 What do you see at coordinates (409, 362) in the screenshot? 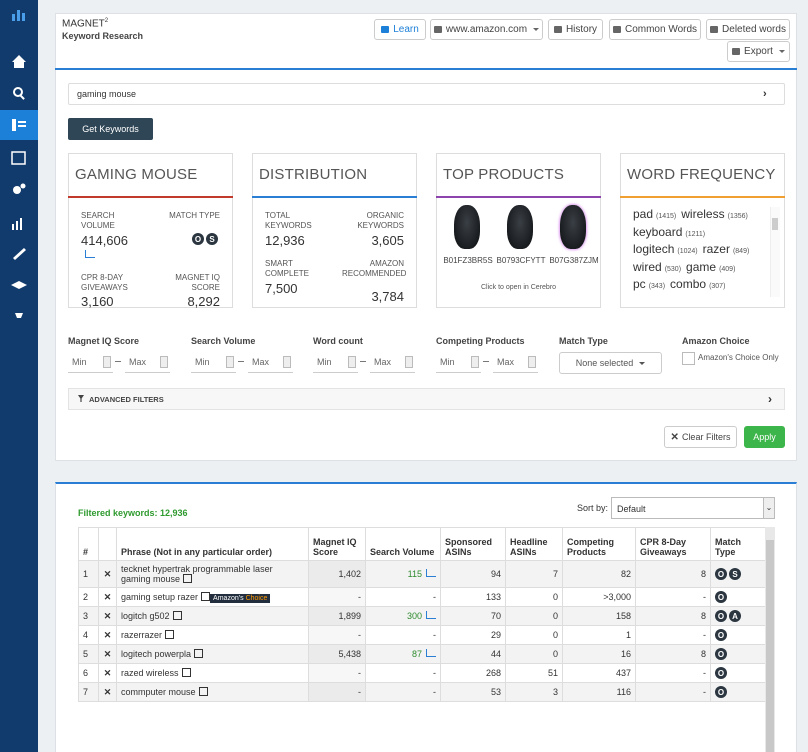
I see `spinner` at bounding box center [409, 362].